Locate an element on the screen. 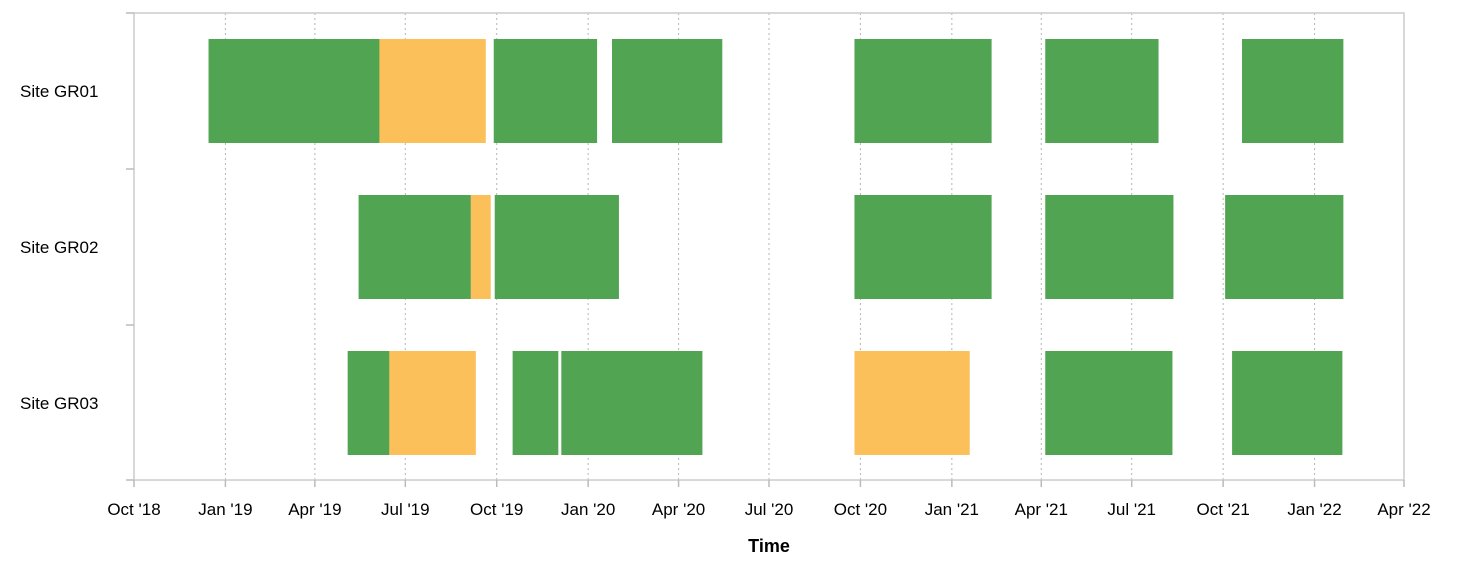 Image resolution: width=1469 pixels, height=561 pixels. x-tick-label: Oct '20 is located at coordinates (860, 509).